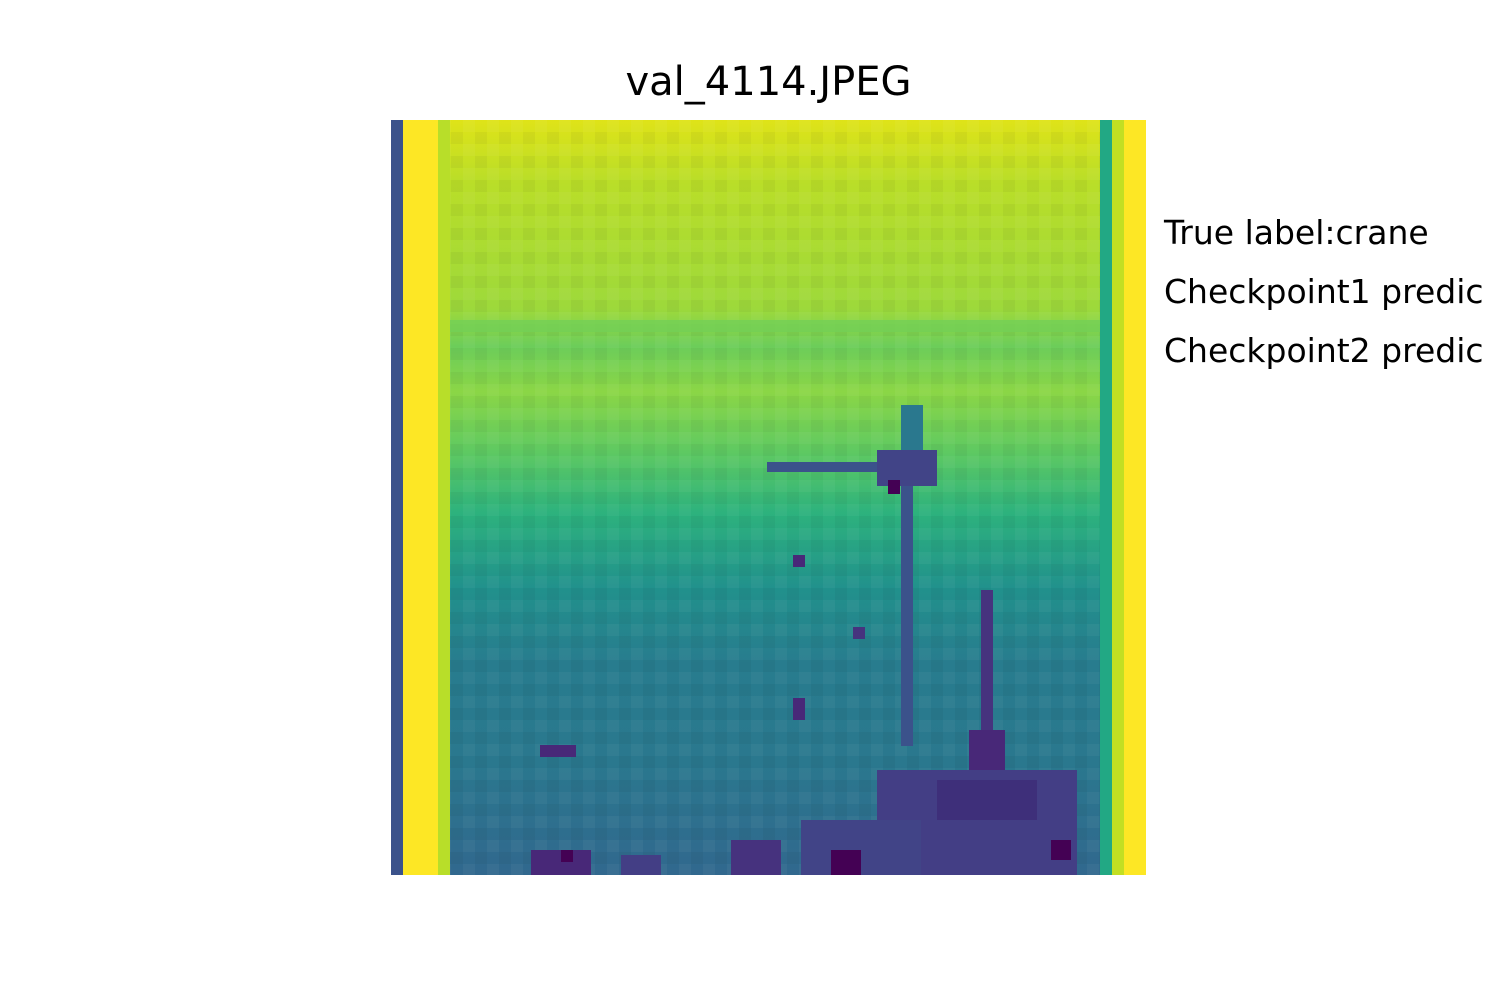 This screenshot has width=1500, height=1000. What do you see at coordinates (1324, 291) in the screenshot?
I see `checkpoint1-prediction-text: Checkpoint1 predic` at bounding box center [1324, 291].